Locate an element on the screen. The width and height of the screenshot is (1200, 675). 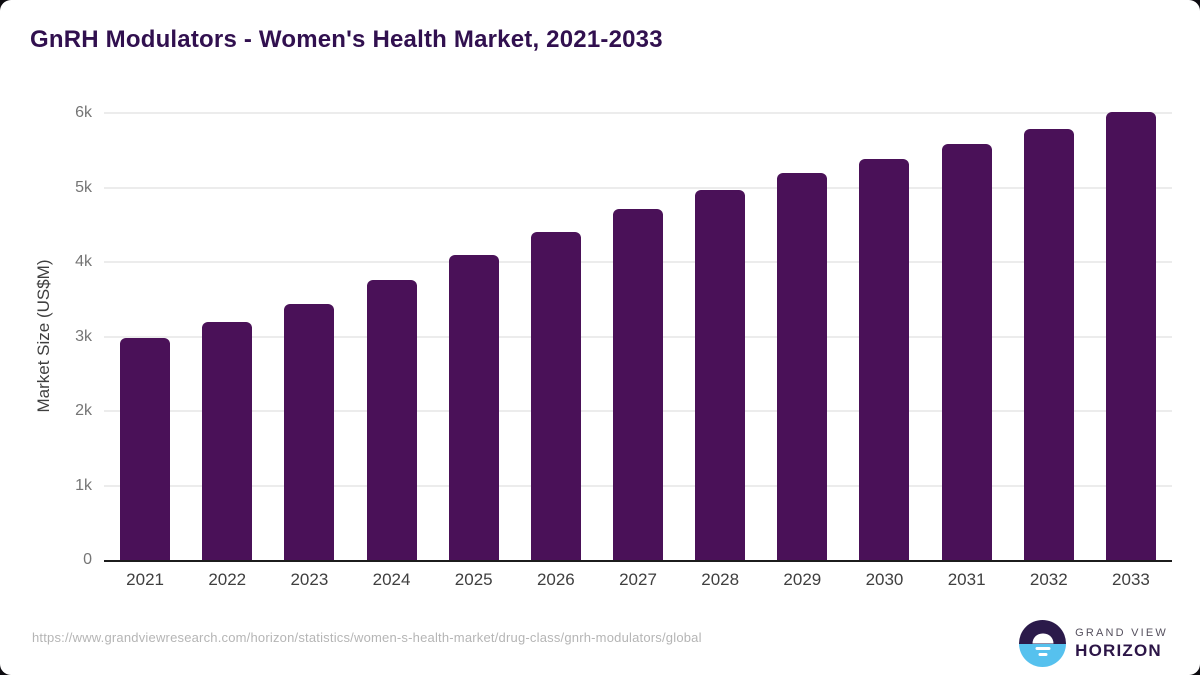
bar-slot-2021 is located at coordinates (145, 336).